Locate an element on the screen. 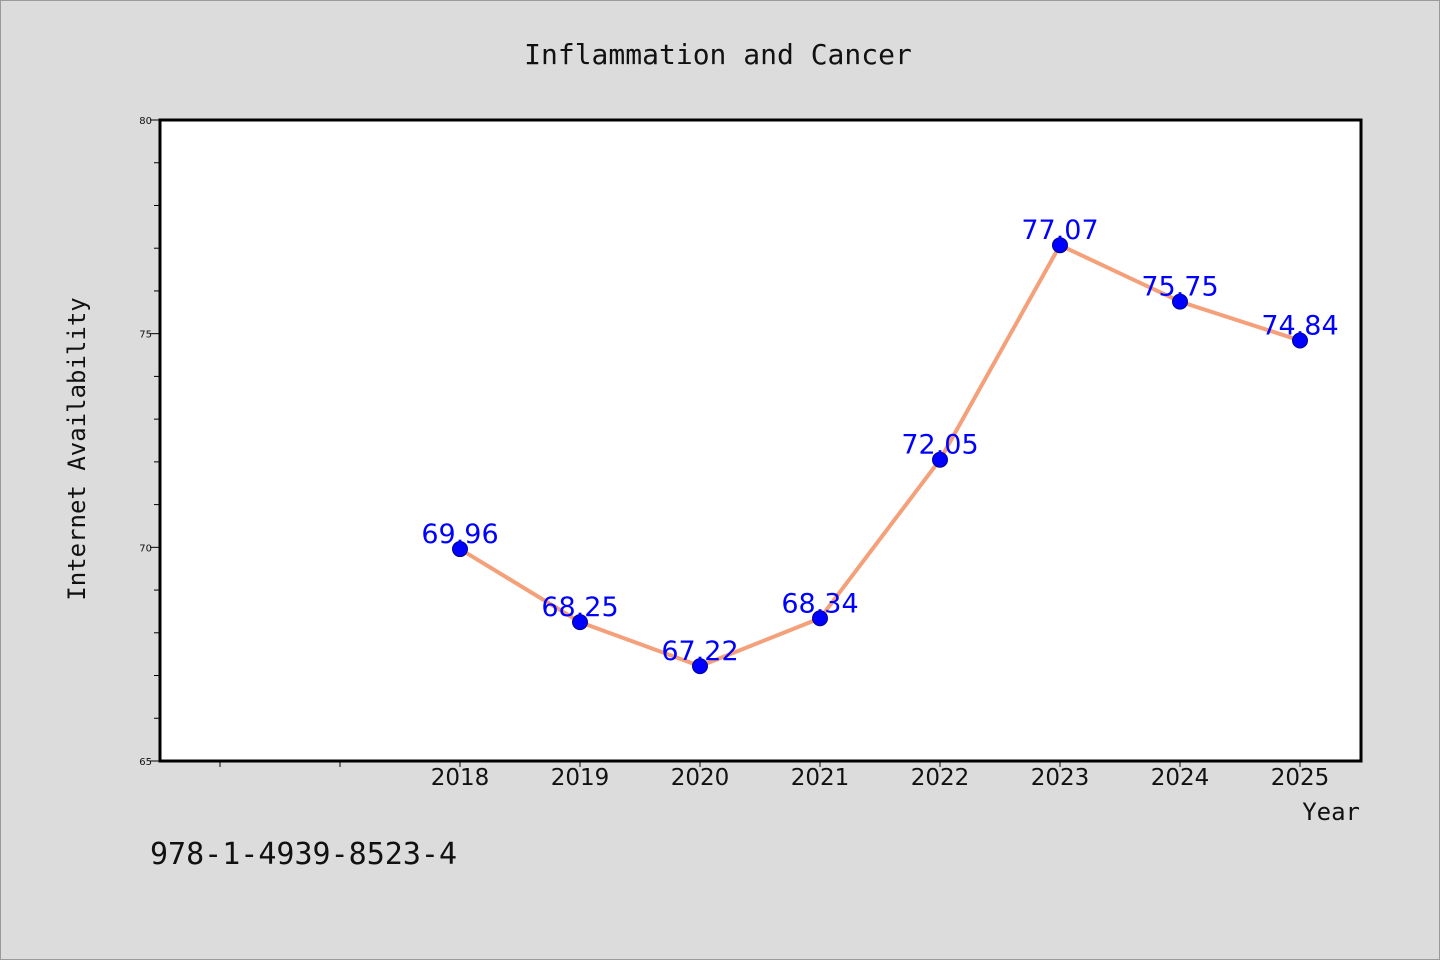  x-tick-label: 2025 is located at coordinates (1300, 778).